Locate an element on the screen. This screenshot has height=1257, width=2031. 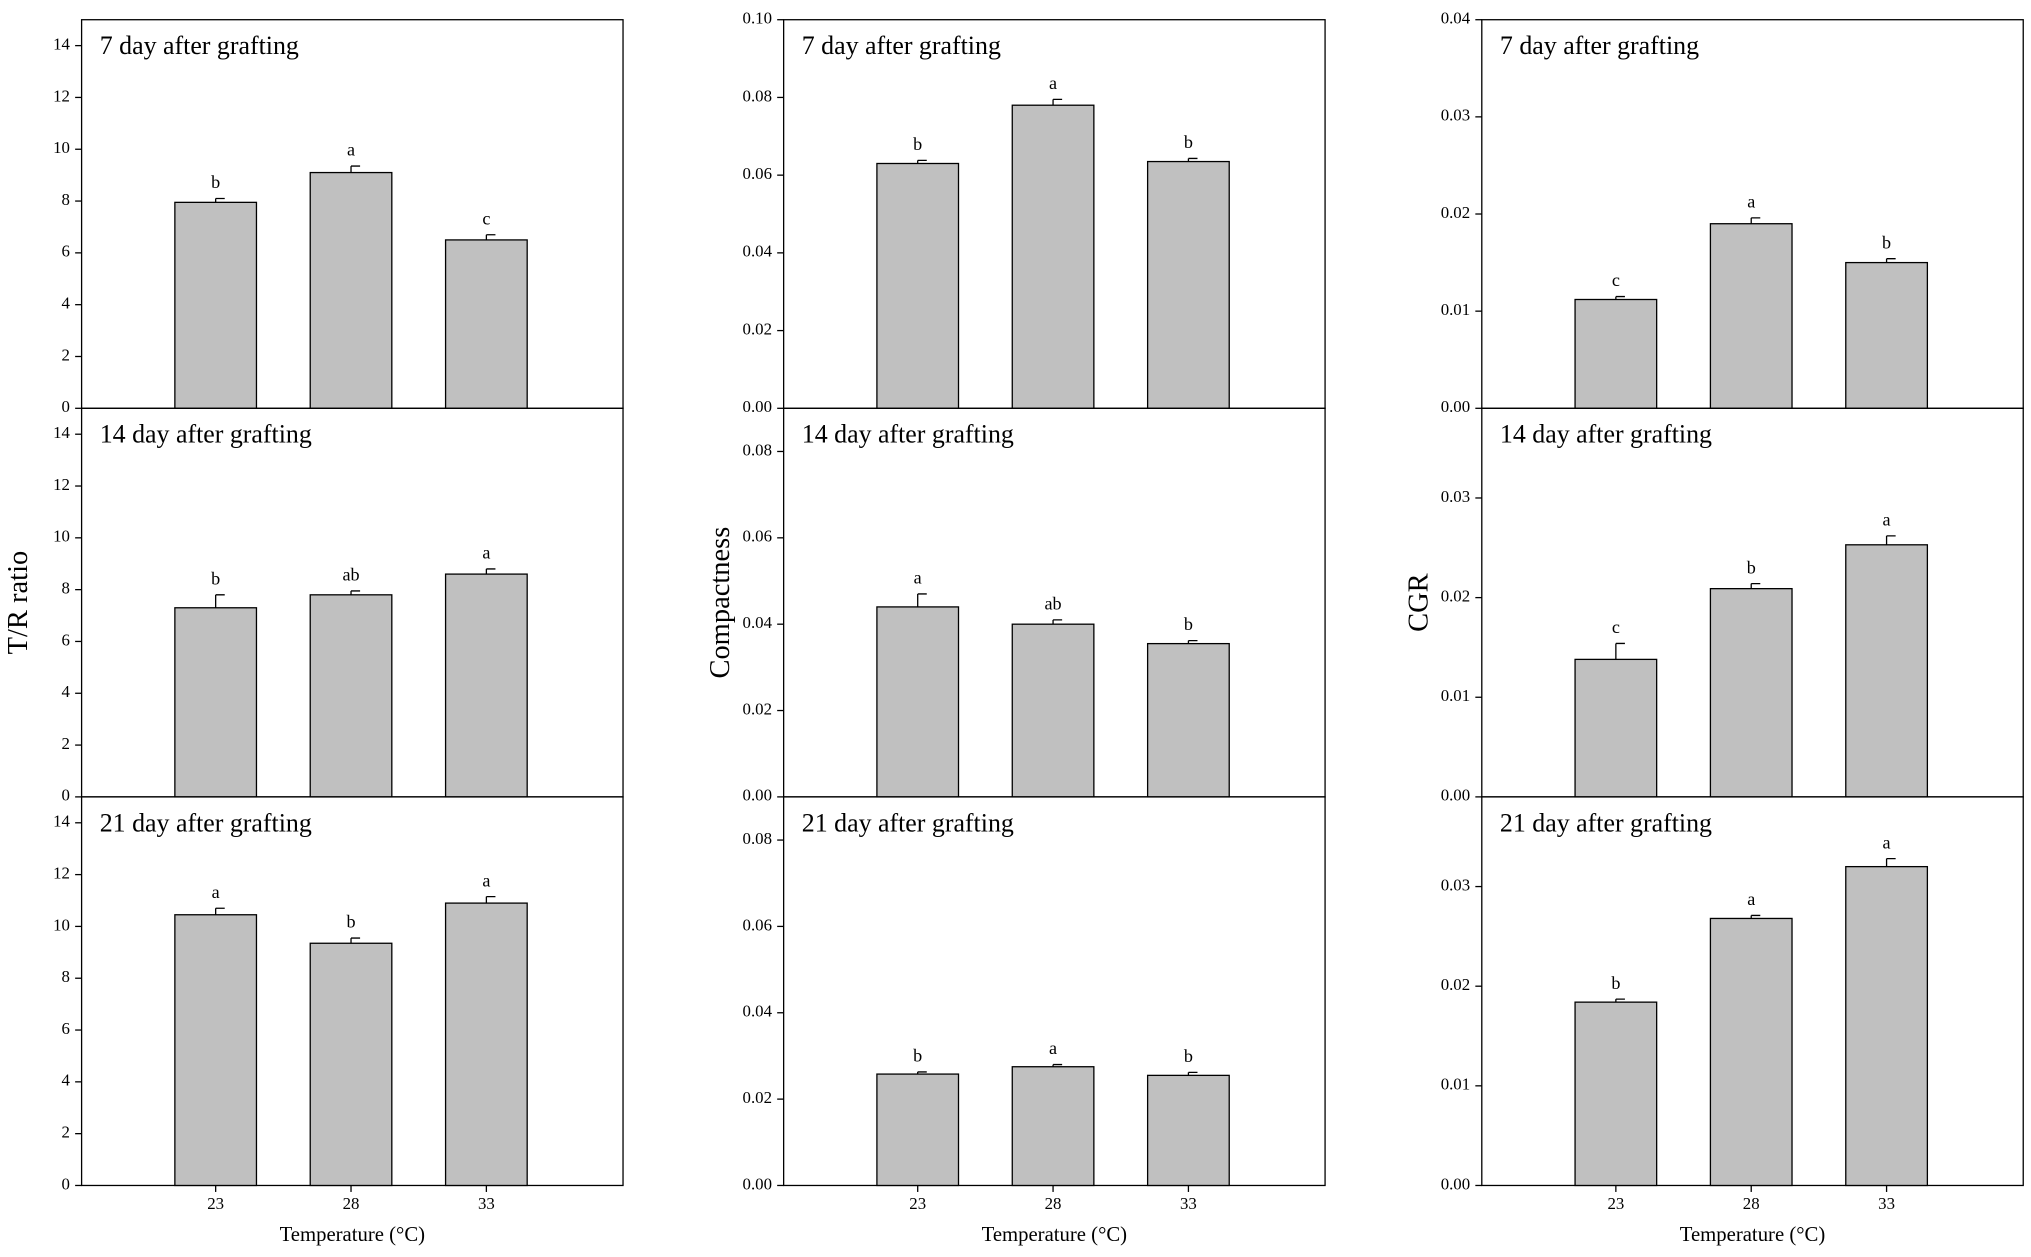
x-tick-label: 33 is located at coordinates (486, 1203).